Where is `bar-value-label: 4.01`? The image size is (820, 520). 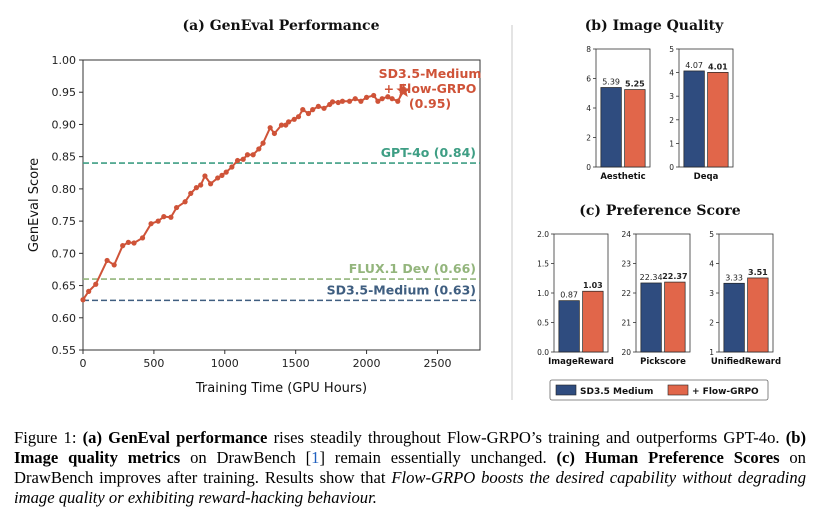 bar-value-label: 4.01 is located at coordinates (718, 66).